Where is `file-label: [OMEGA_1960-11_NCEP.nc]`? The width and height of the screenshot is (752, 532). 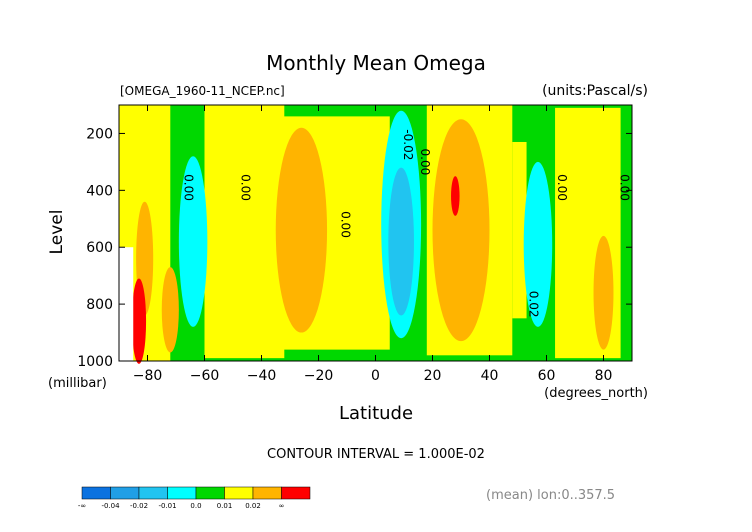 file-label: [OMEGA_1960-11_NCEP.nc] is located at coordinates (202, 91).